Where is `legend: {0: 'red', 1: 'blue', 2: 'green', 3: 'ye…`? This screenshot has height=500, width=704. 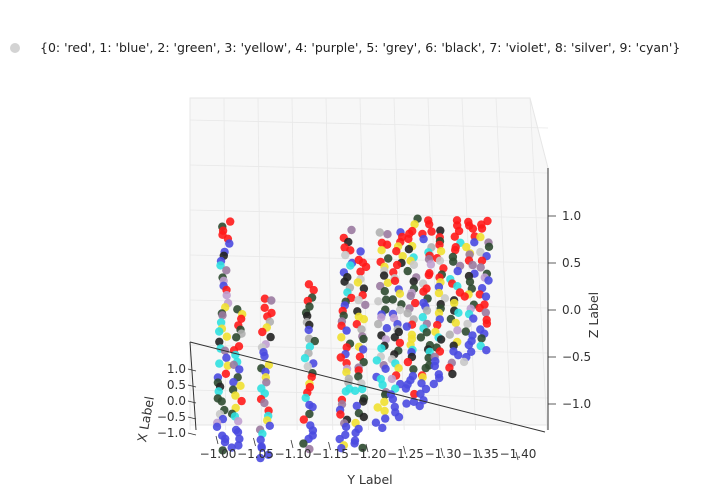
legend: {0: 'red', 1: 'blue', 2: 'green', 3: 'ye… is located at coordinates (345, 47).